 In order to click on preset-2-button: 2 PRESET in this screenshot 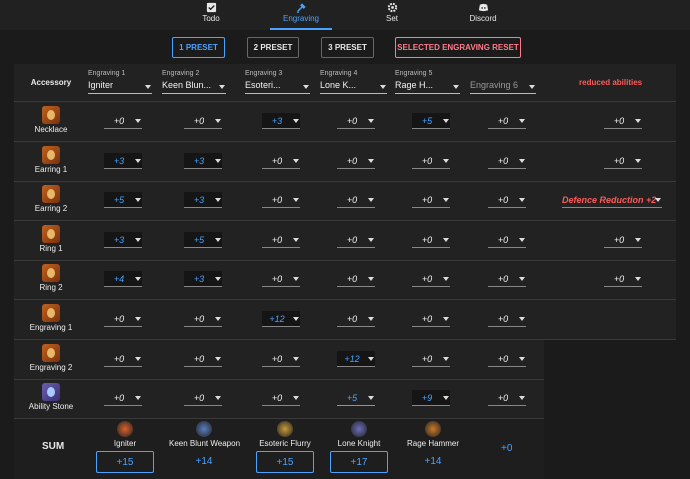, I will do `click(273, 47)`.